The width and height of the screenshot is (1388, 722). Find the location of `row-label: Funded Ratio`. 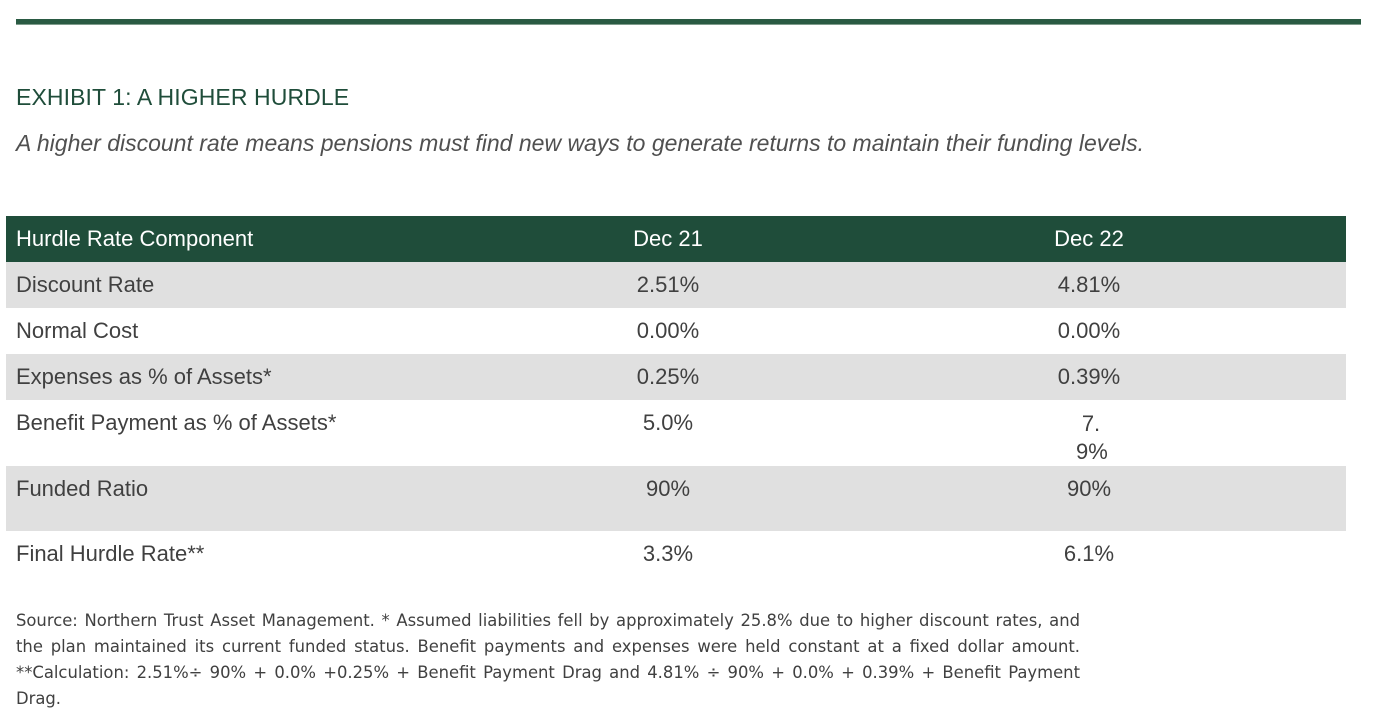

row-label: Funded Ratio is located at coordinates (82, 488).